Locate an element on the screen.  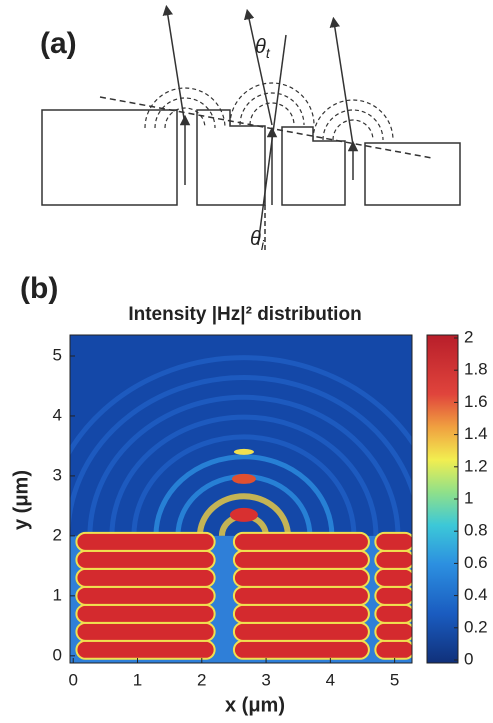
colorbar-tick-label: 0.6 is located at coordinates (476, 562).